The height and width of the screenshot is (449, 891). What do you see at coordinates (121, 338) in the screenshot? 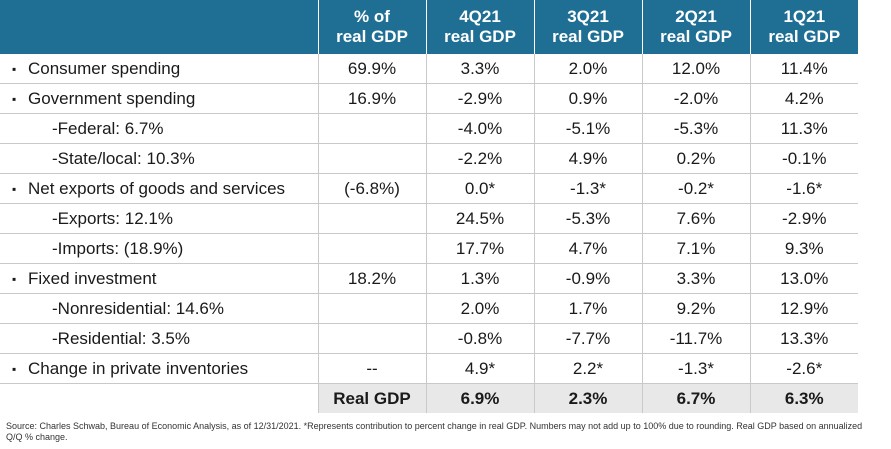
I see `row-label-text: -Residential: 3.5%` at bounding box center [121, 338].